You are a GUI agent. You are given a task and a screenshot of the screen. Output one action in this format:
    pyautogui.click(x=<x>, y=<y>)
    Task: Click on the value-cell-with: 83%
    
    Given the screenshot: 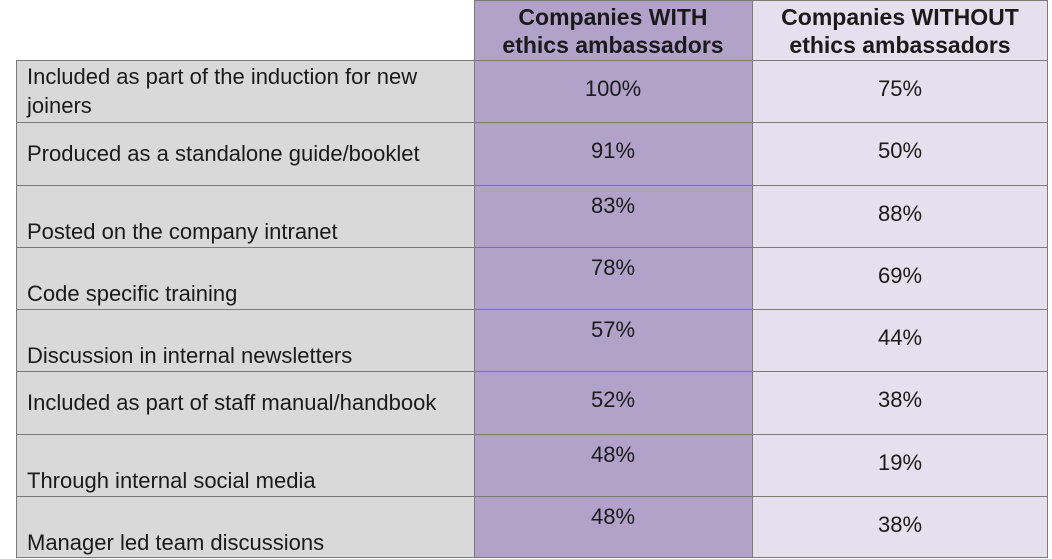 What is the action you would take?
    pyautogui.click(x=613, y=215)
    